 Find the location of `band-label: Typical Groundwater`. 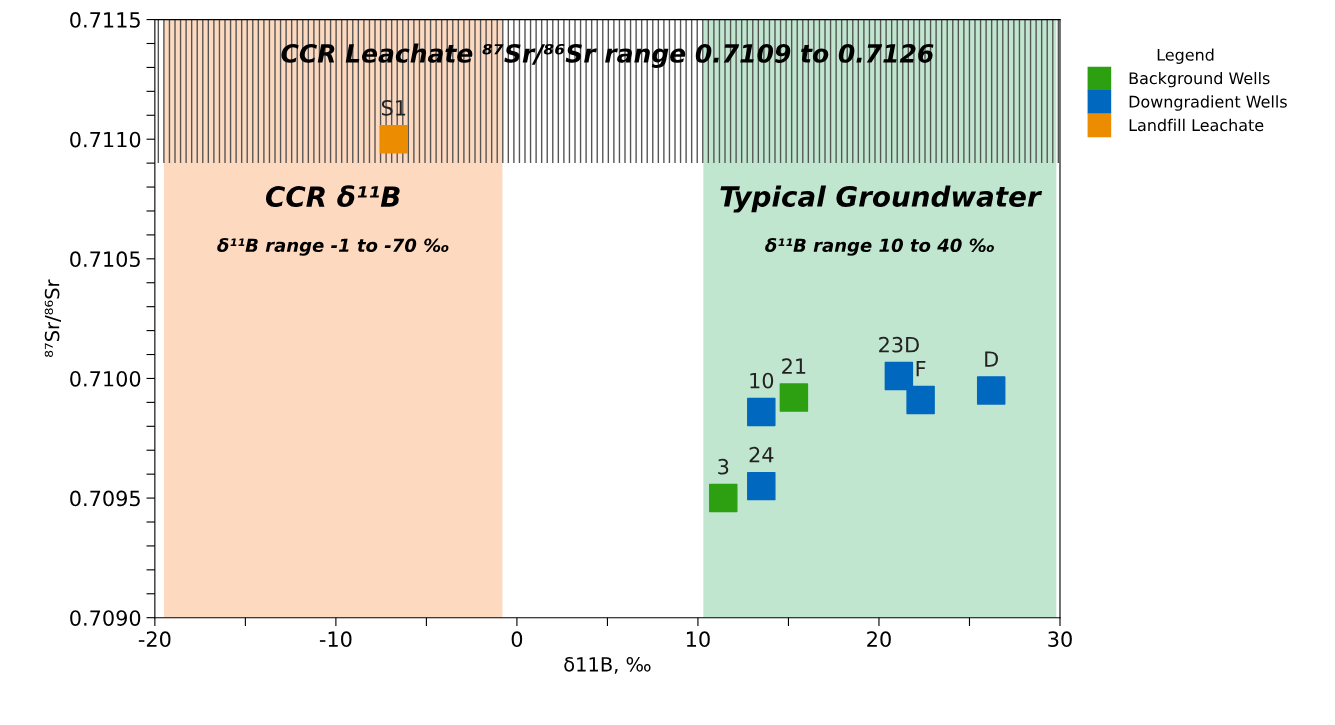

band-label: Typical Groundwater is located at coordinates (881, 199).